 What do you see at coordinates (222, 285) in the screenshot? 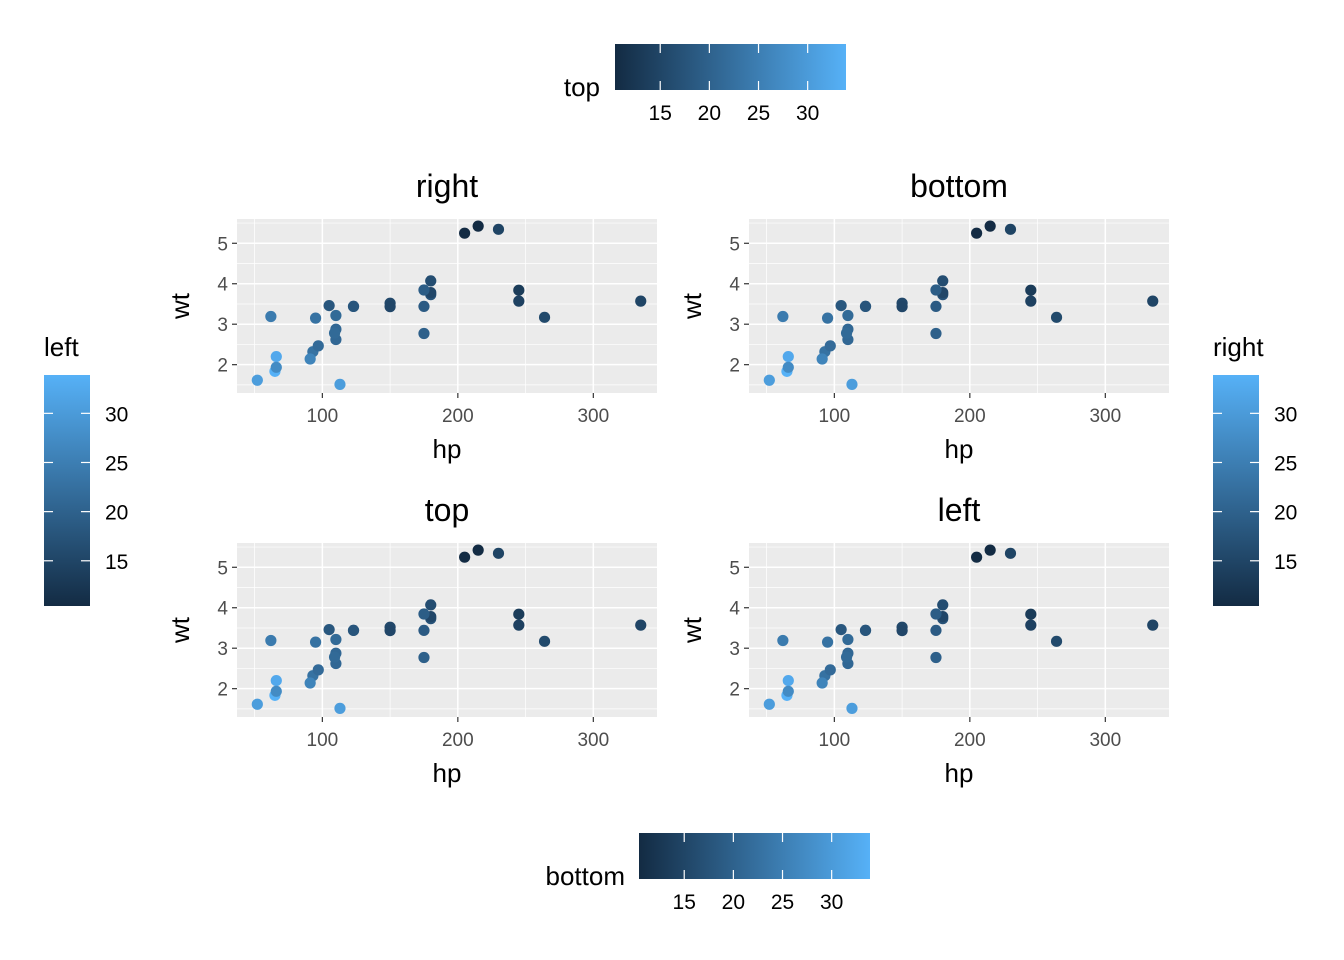
I see `y-tick-label: 4` at bounding box center [222, 285].